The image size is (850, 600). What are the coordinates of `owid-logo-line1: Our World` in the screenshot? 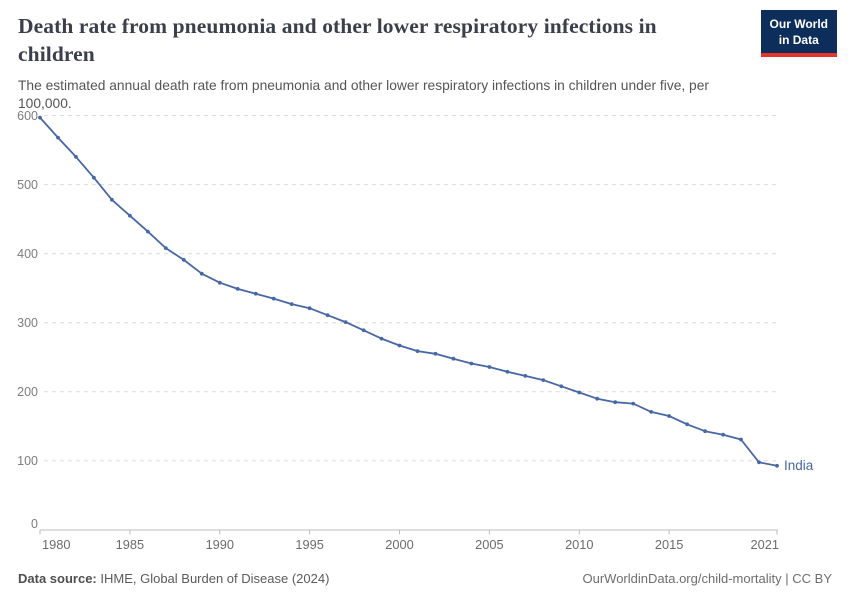 It's located at (798, 24).